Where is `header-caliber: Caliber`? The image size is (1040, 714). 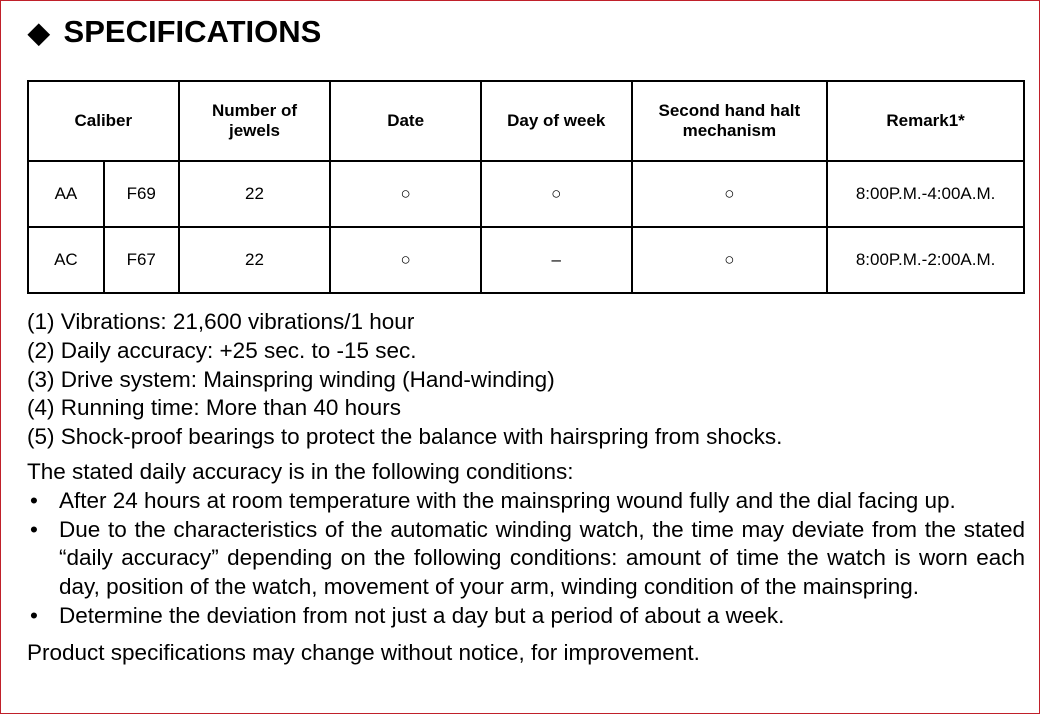
header-caliber: Caliber is located at coordinates (103, 121).